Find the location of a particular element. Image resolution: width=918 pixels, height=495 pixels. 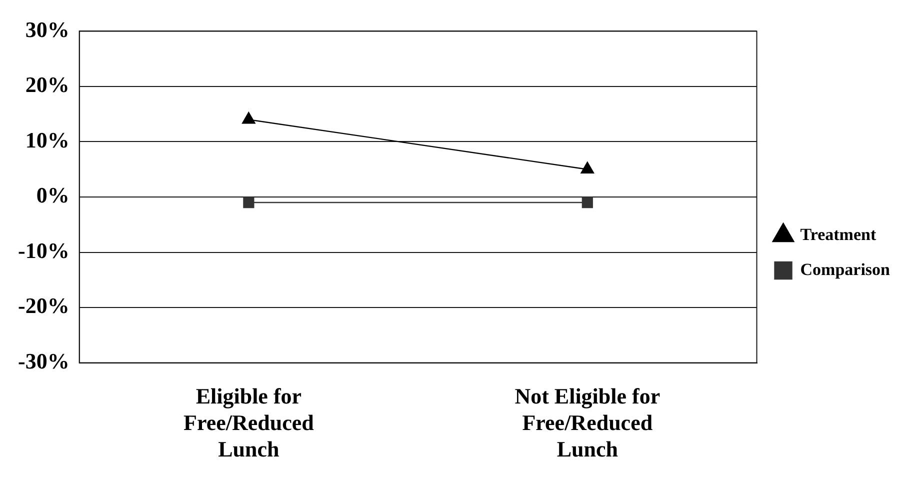

x-tick-label: Not Eligible for Free/Reduced Lunch is located at coordinates (587, 423).